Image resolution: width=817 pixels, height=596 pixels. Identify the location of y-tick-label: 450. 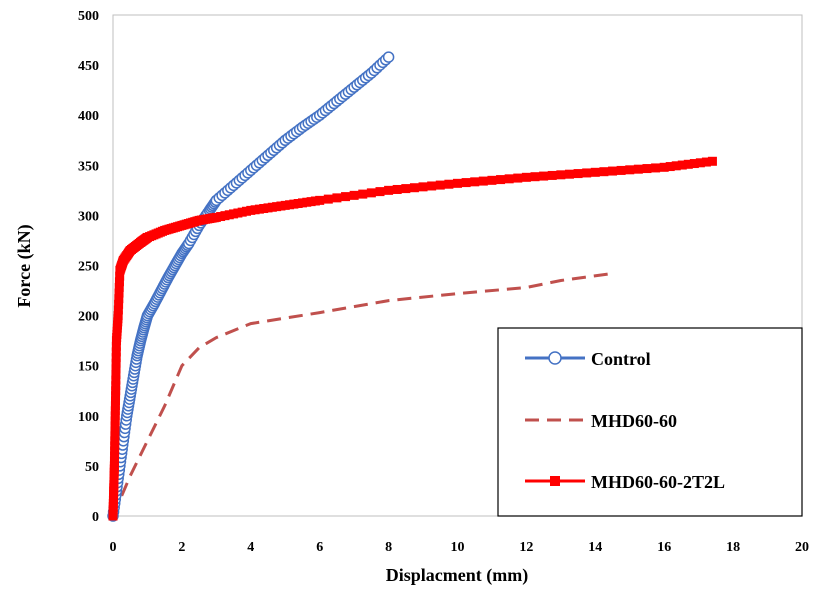
(88, 66).